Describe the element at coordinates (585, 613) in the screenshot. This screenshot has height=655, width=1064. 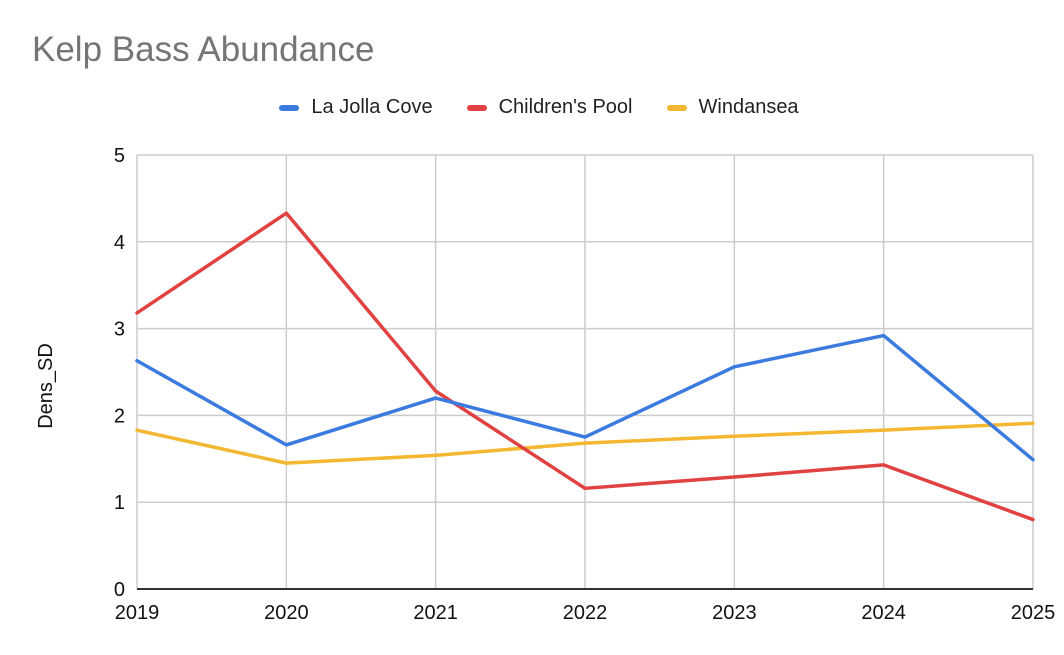
I see `x-tick-label: 2022` at that location.